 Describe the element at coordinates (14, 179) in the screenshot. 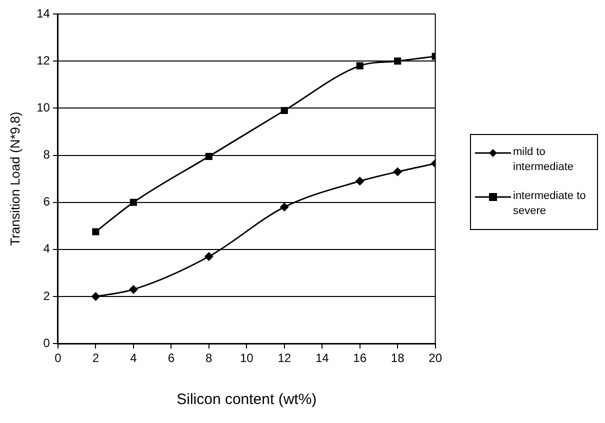

I see `y-axis-title: Transition Load (N*9,8)` at that location.